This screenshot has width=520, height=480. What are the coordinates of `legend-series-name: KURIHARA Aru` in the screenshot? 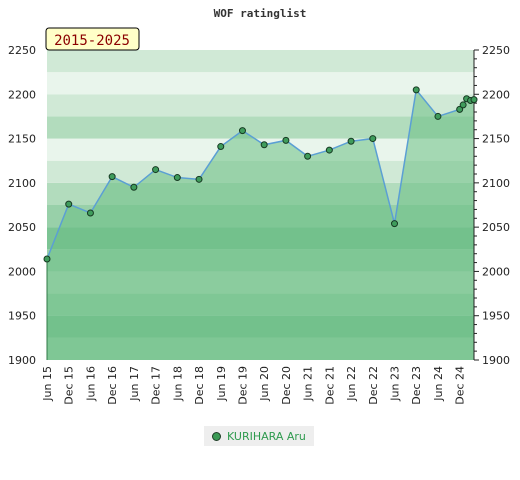 It's located at (266, 436).